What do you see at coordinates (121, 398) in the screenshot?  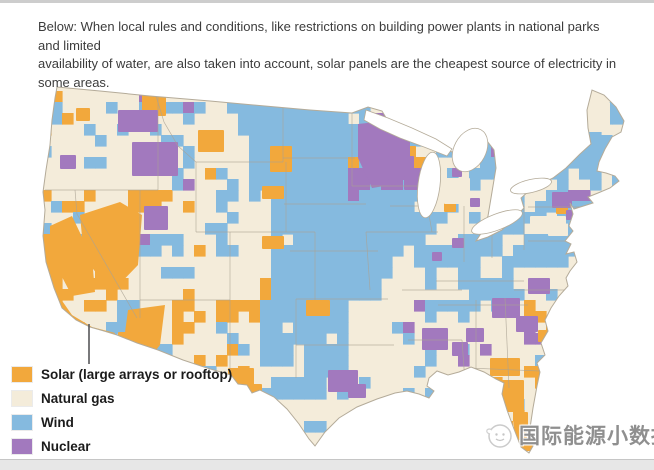 I see `legend-item-natural-gas: Natural gas` at bounding box center [121, 398].